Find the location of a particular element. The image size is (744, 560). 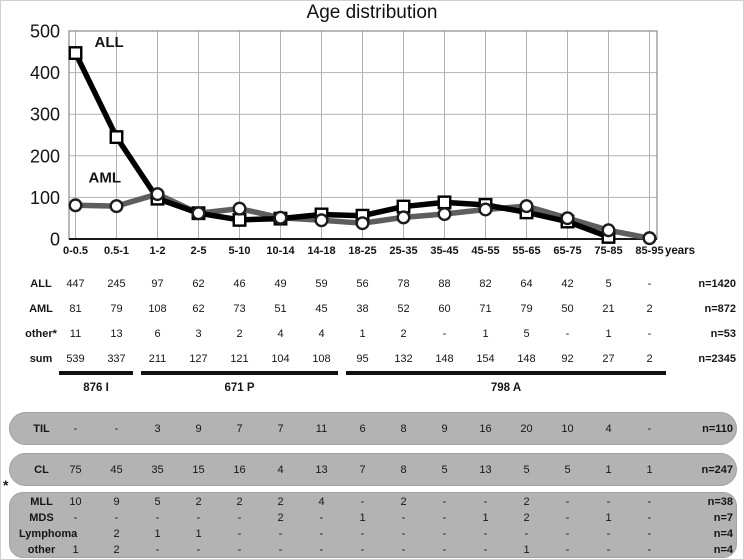

x-tick-label: 2-5 is located at coordinates (199, 251).